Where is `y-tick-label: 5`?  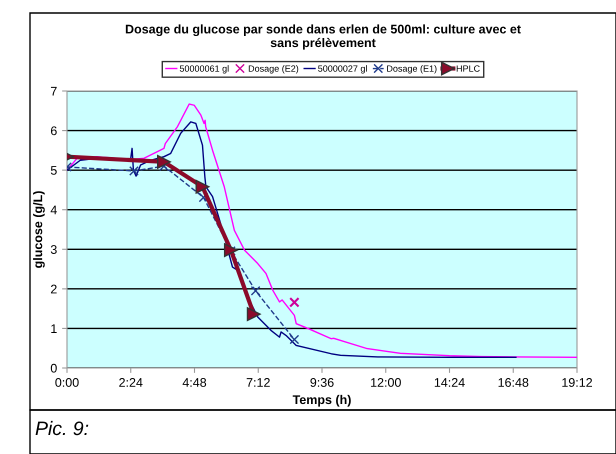
y-tick-label: 5 is located at coordinates (53, 170).